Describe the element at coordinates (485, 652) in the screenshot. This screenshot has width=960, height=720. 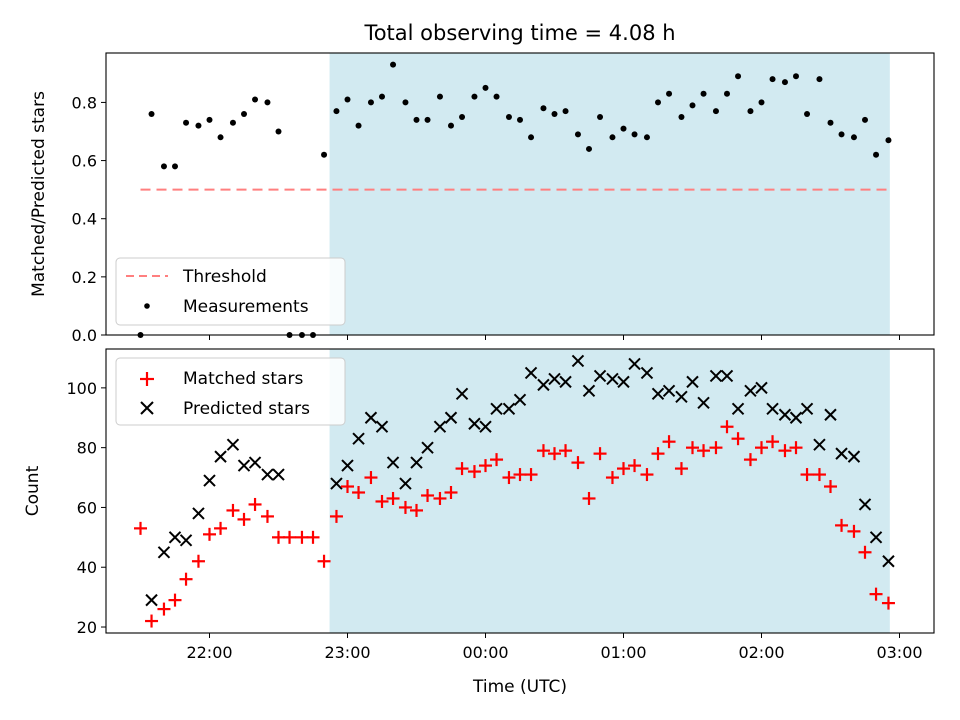
I see `x-tick-label: 00:00` at that location.